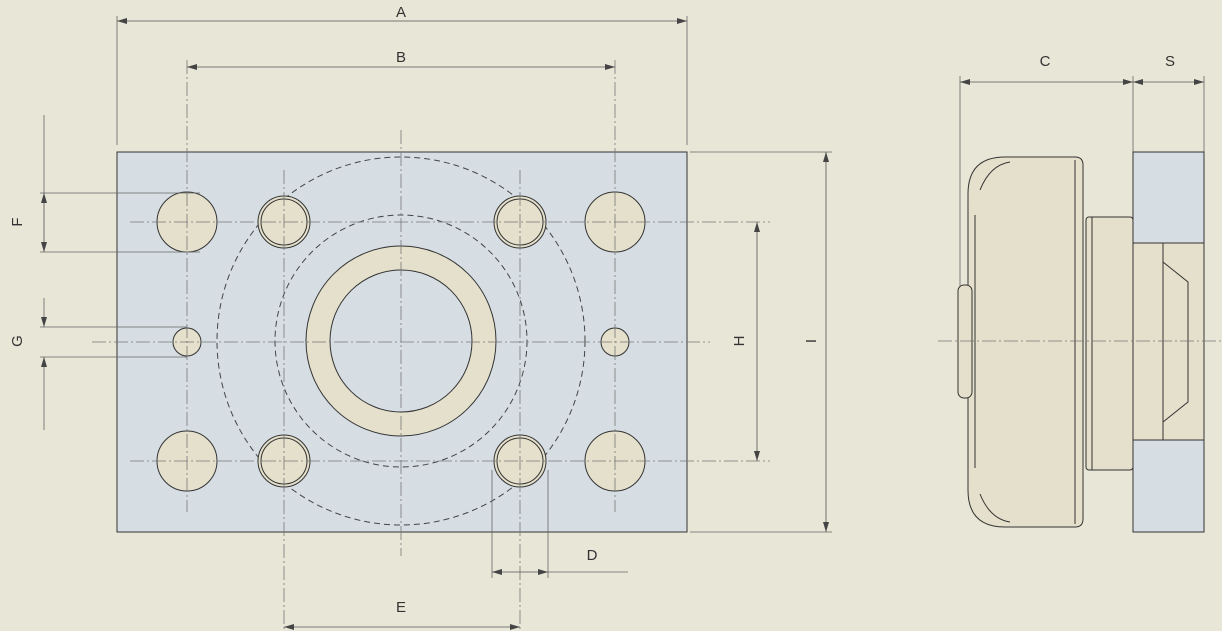  Describe the element at coordinates (592, 555) in the screenshot. I see `label-d: D` at that location.